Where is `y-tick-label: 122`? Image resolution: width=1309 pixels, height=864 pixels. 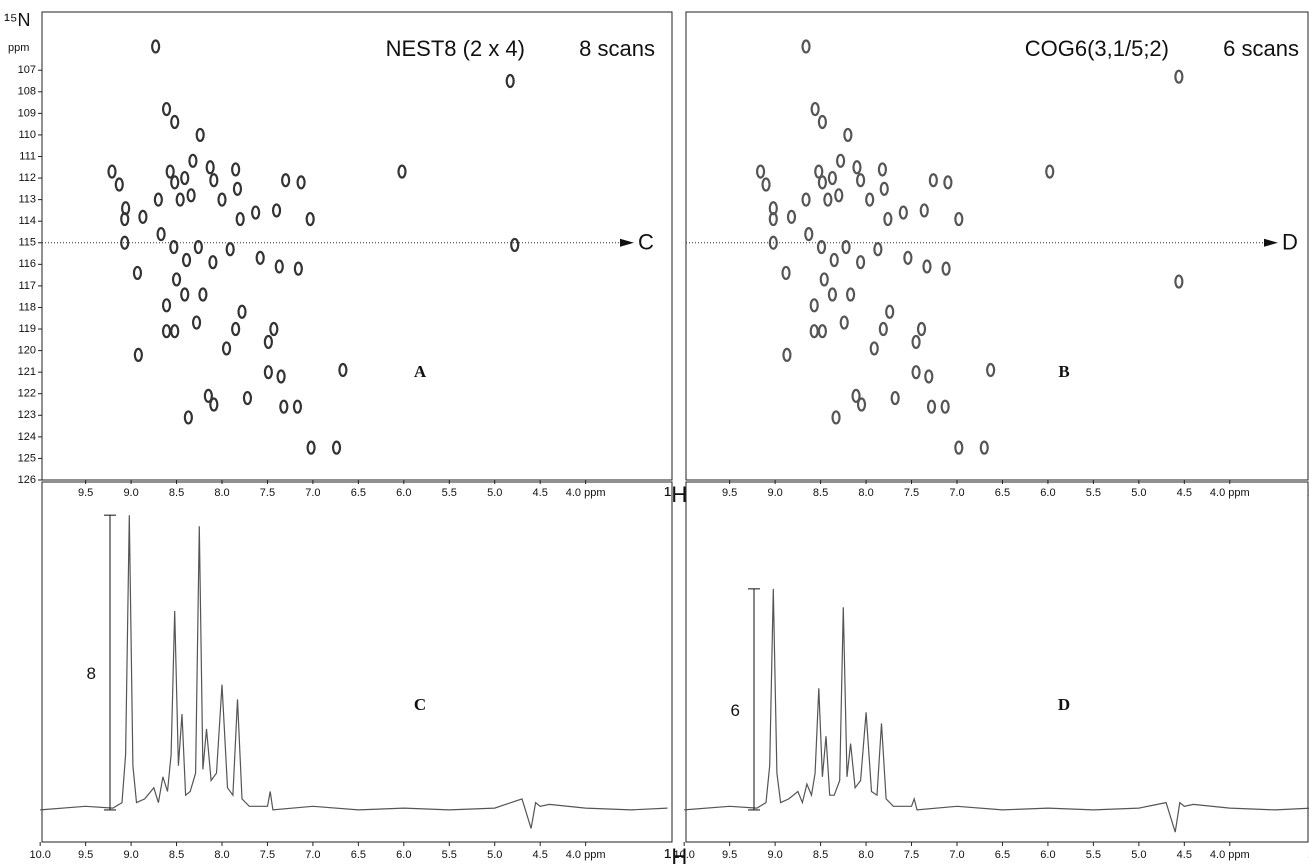
y-tick-label: 122 is located at coordinates (27, 394).